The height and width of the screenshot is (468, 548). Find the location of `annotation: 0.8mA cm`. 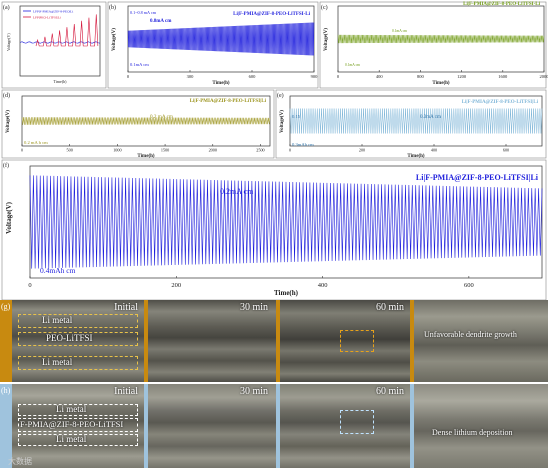

annotation: 0.8mA cm is located at coordinates (161, 21).